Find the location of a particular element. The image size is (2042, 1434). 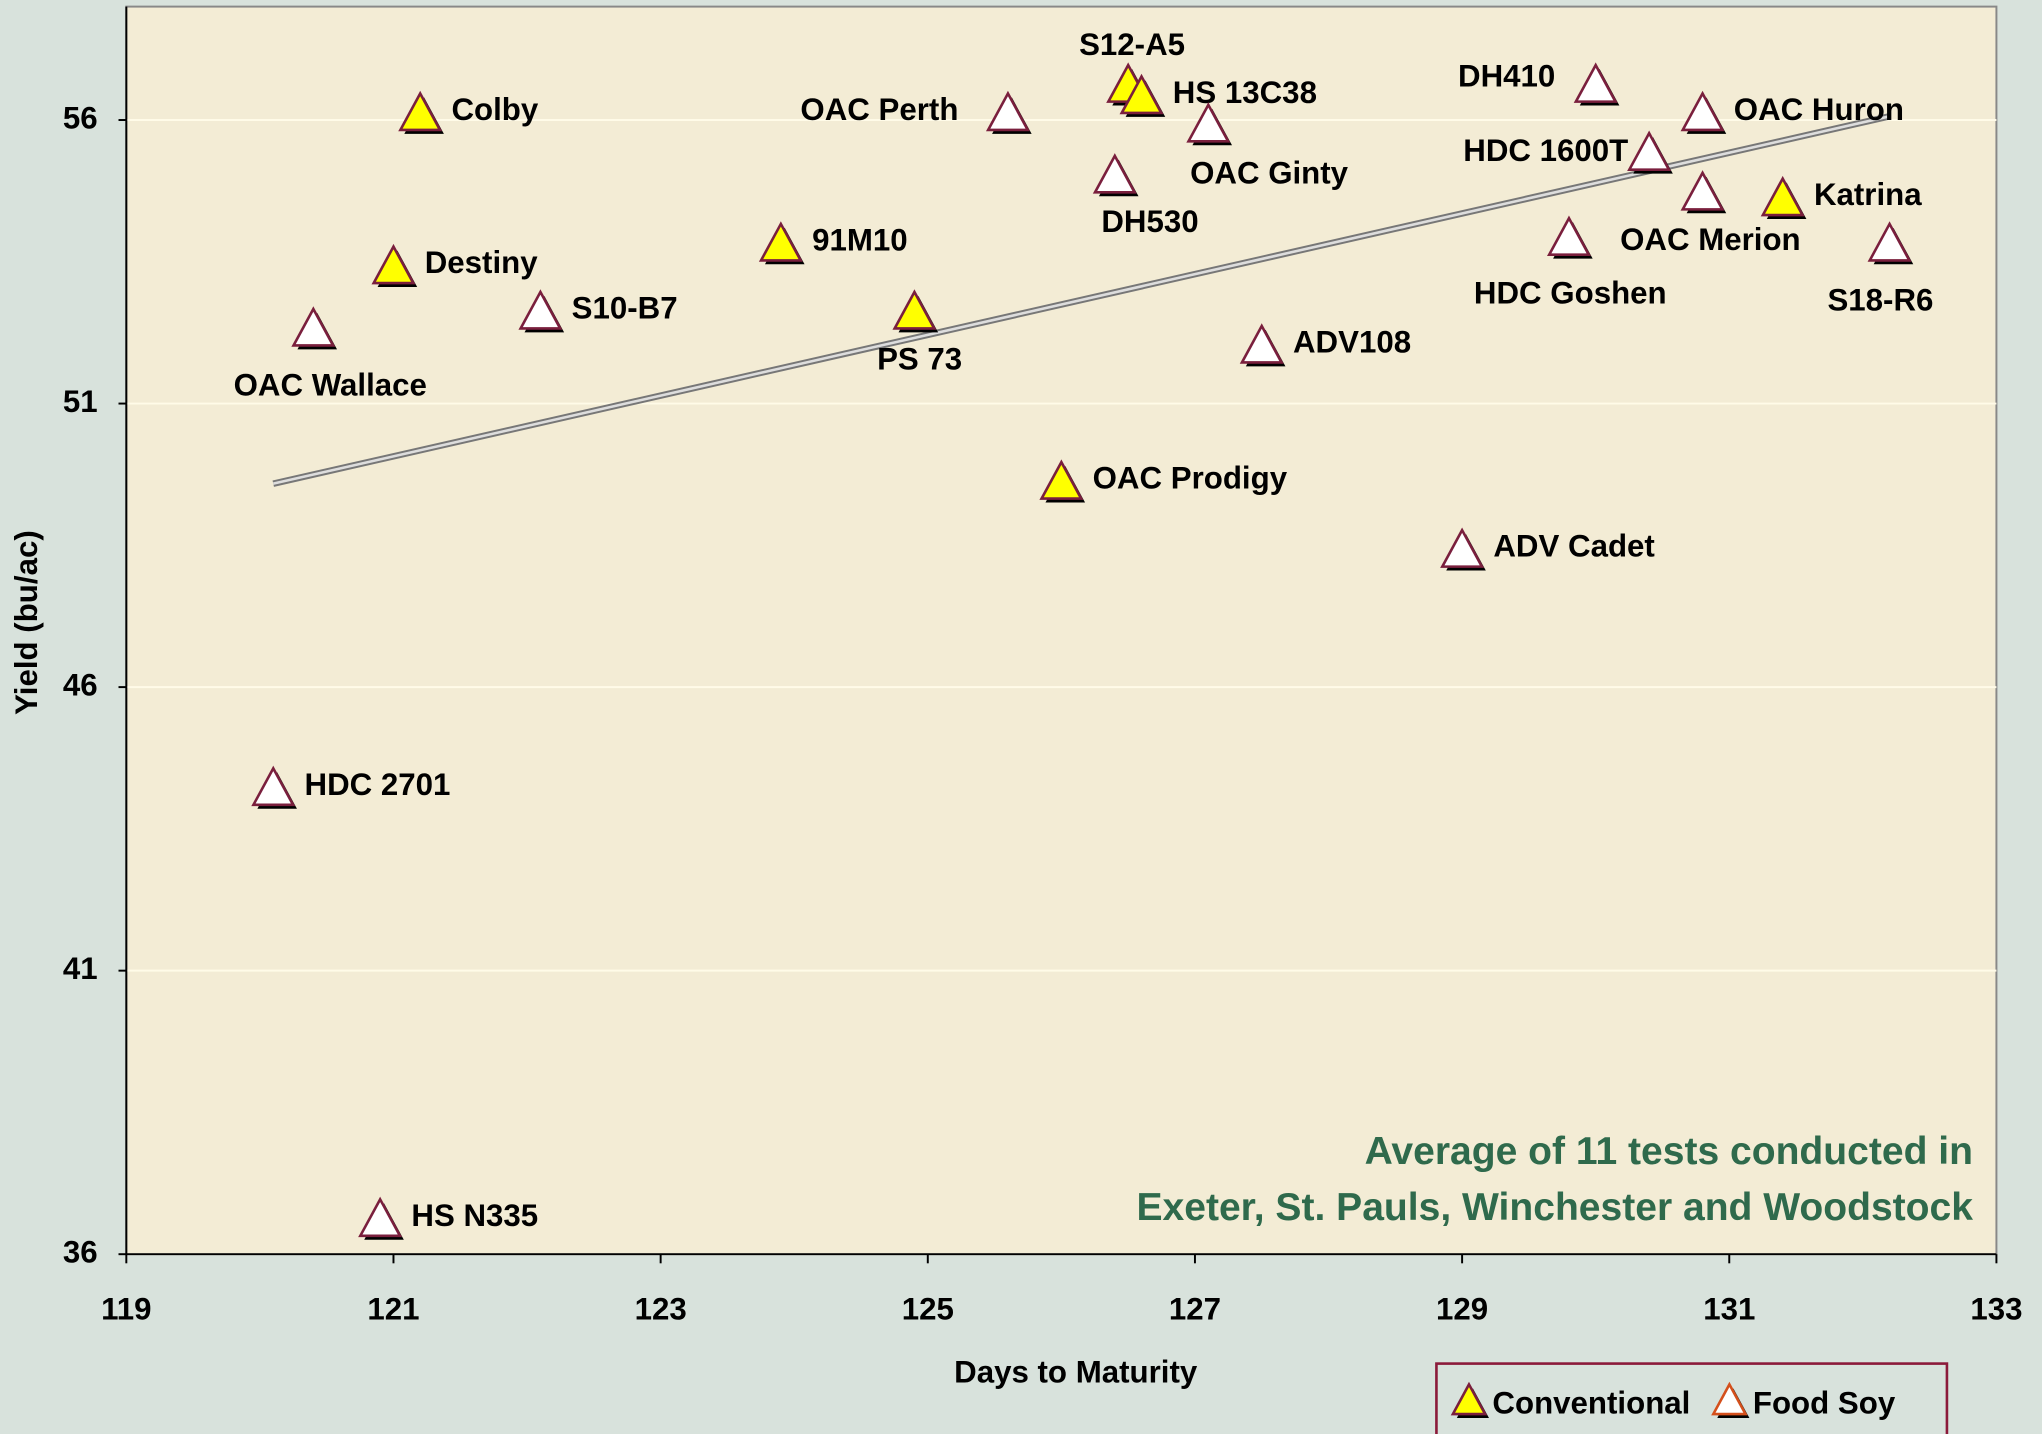

y-axis-label: Yield (bu/ac) is located at coordinates (26, 622).